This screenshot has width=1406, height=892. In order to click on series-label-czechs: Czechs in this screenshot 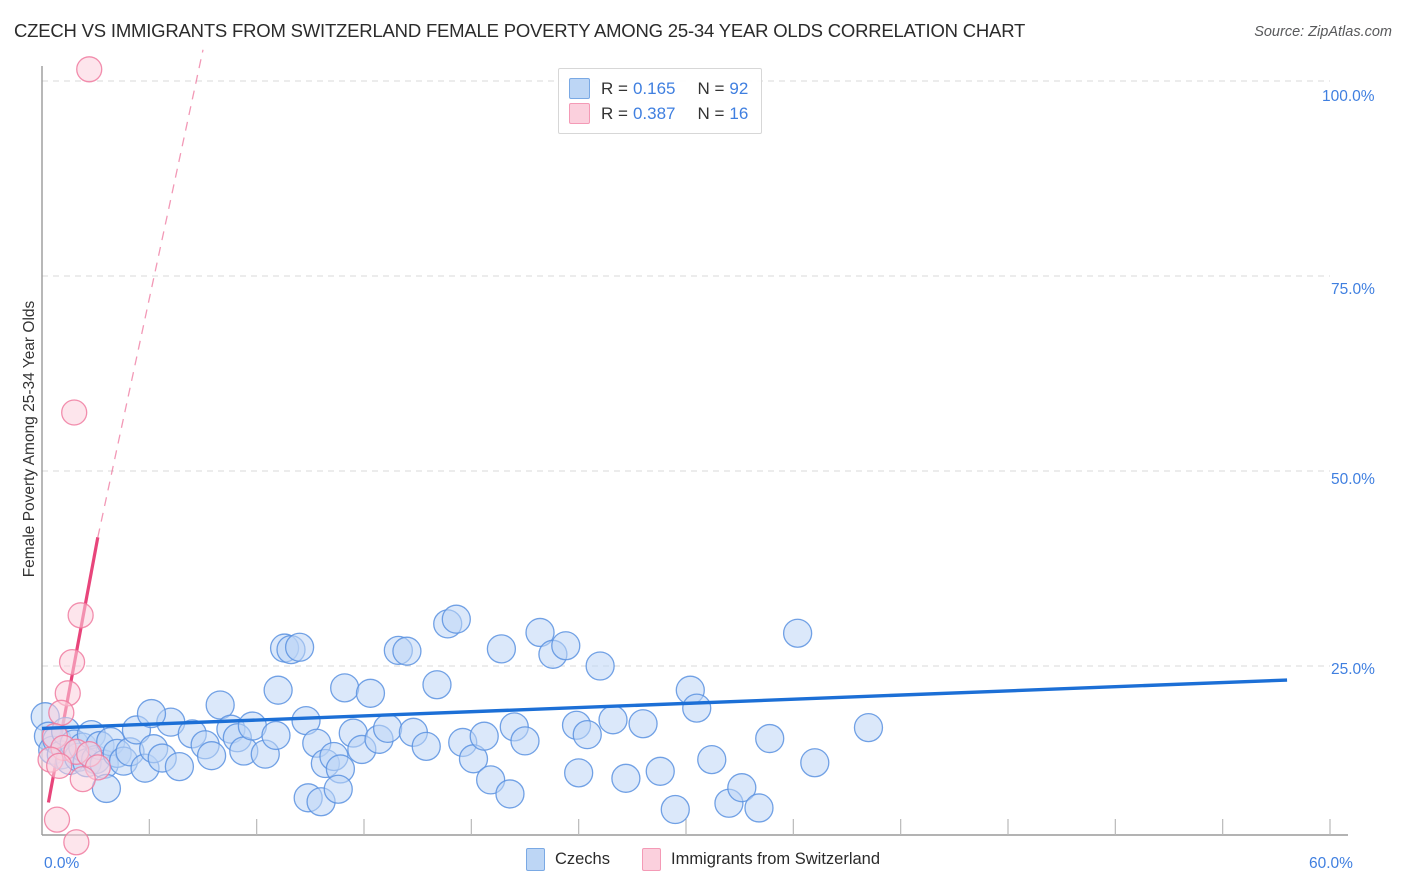, I will do `click(582, 859)`.